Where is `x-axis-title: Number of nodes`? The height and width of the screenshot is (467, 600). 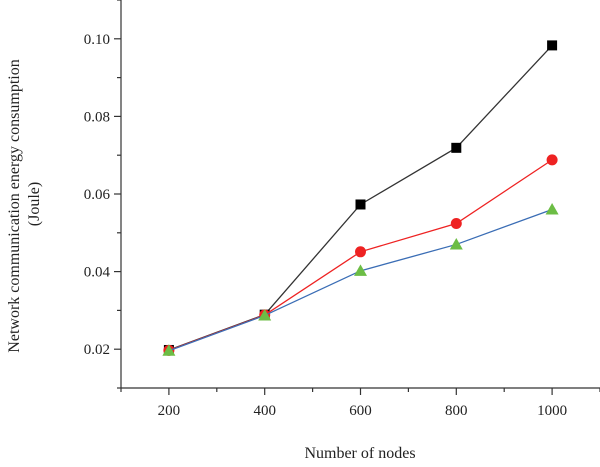 x-axis-title: Number of nodes is located at coordinates (359, 453).